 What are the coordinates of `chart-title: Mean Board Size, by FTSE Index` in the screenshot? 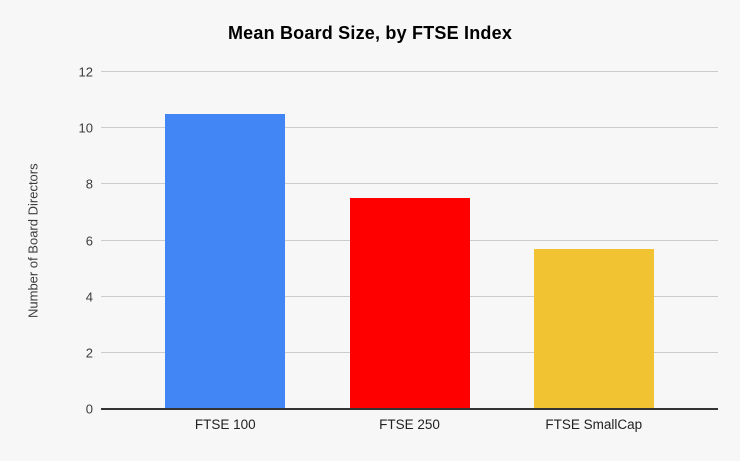 It's located at (370, 33).